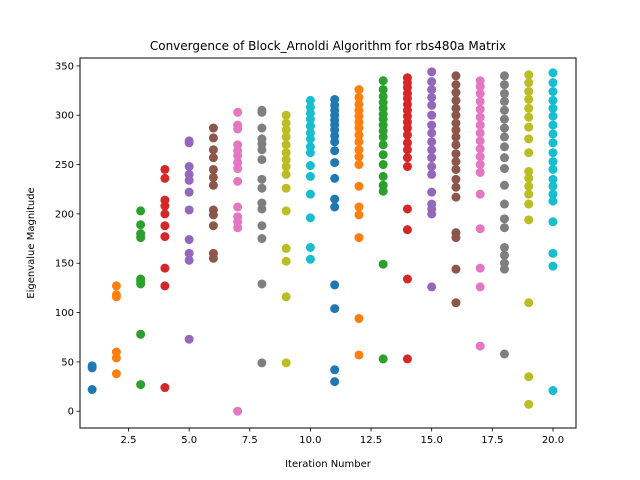 The width and height of the screenshot is (640, 480). Describe the element at coordinates (189, 440) in the screenshot. I see `x-tick-label: 5.0` at that location.